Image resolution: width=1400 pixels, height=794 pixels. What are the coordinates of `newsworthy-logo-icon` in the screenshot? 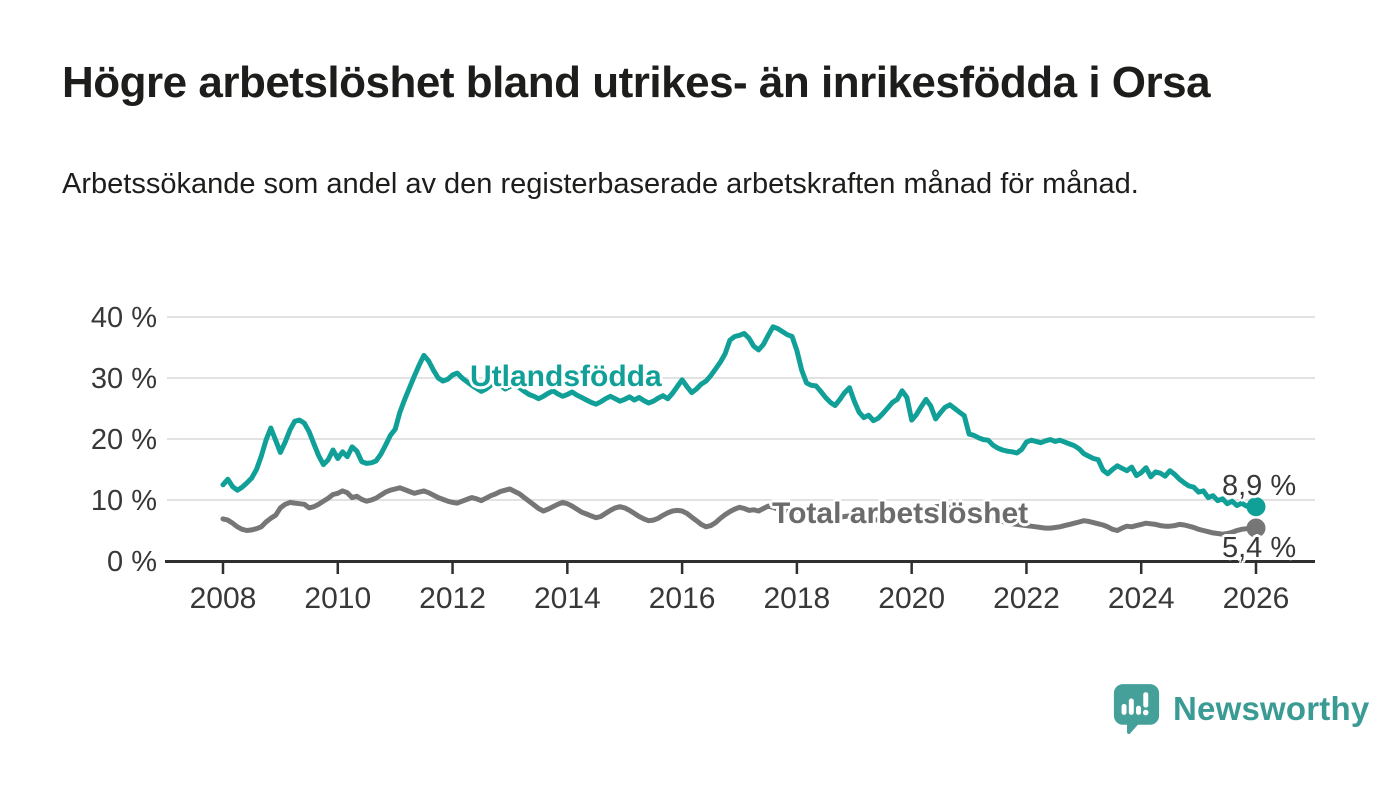 It's located at (1136, 709).